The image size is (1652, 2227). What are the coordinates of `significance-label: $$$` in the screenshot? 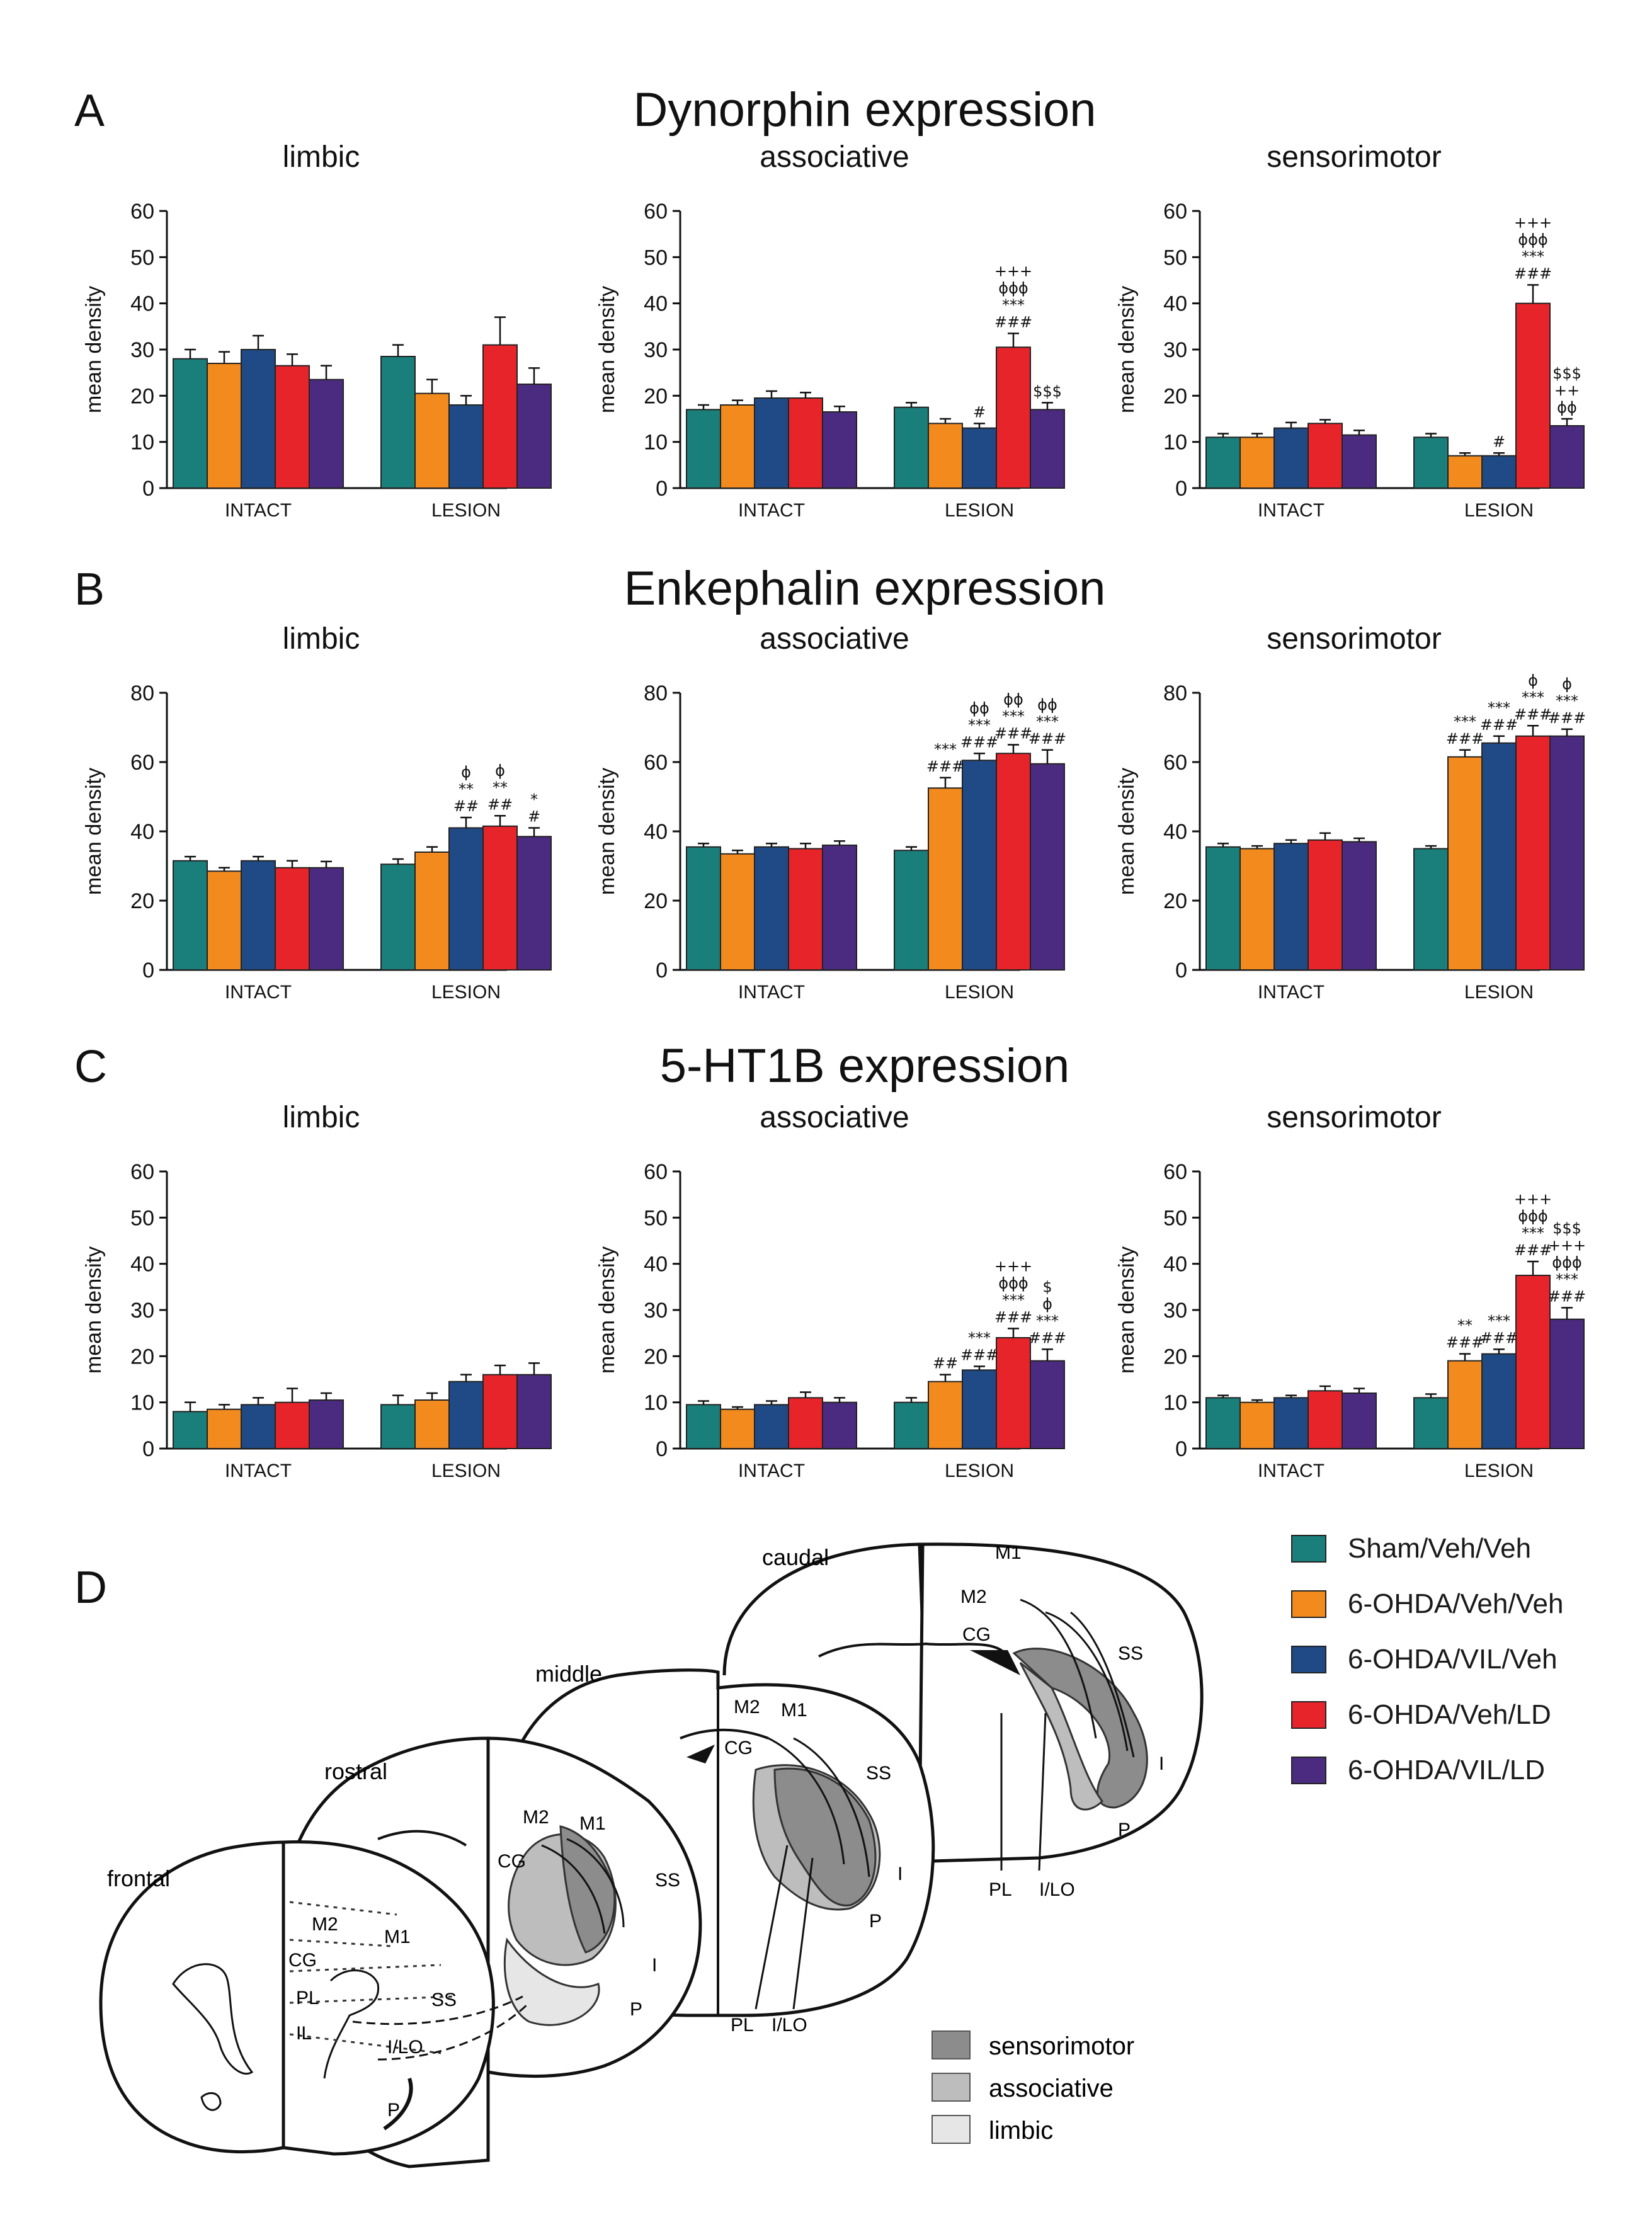 It's located at (1567, 373).